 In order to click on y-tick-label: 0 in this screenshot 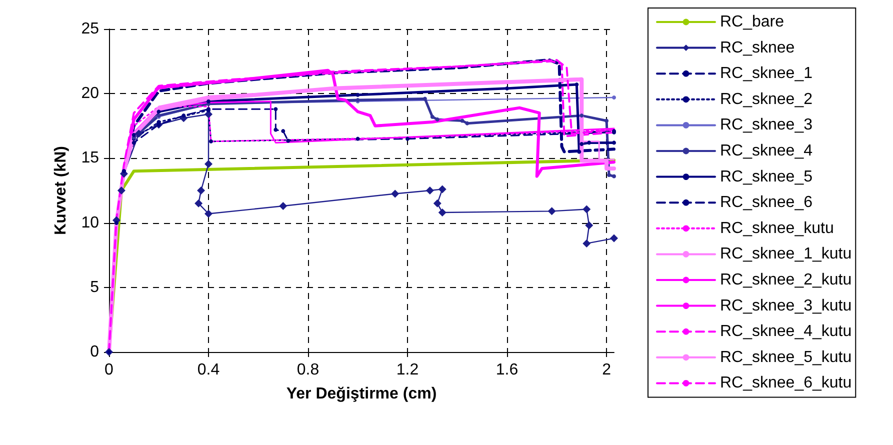, I will do `click(95, 352)`.